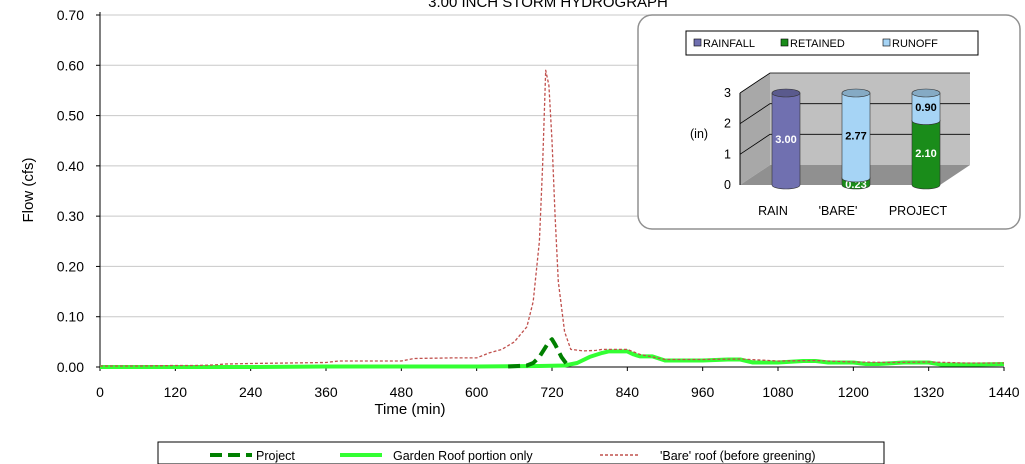  Describe the element at coordinates (70, 266) in the screenshot. I see `y-tick-label: 0.20` at that location.